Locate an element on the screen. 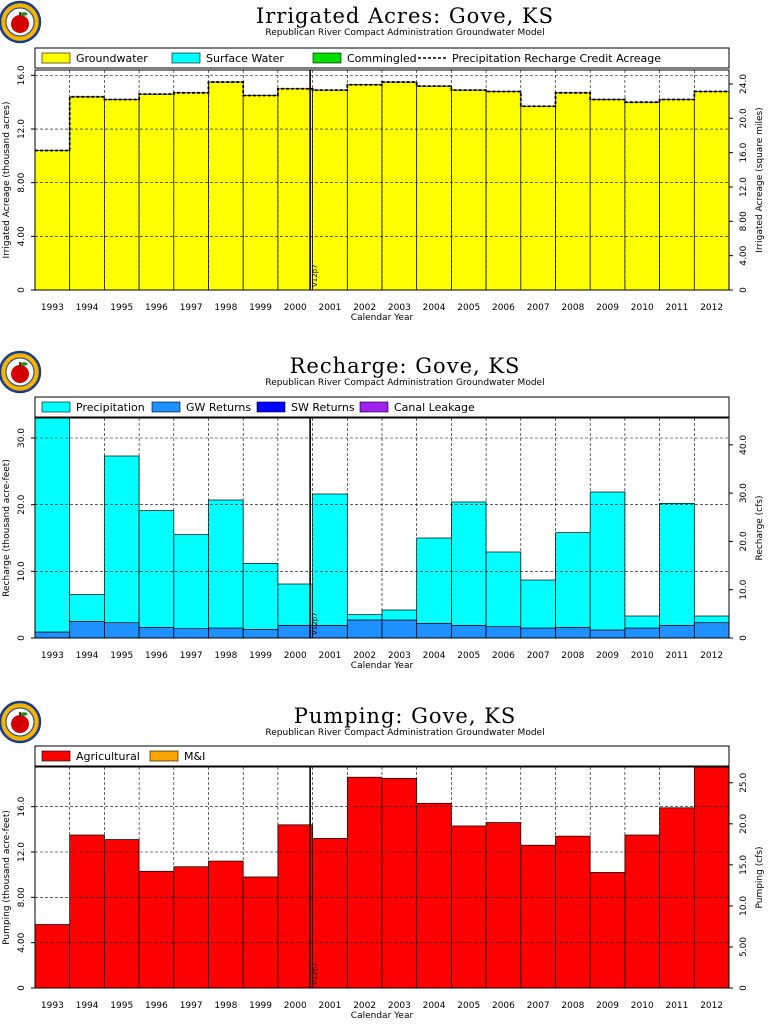  bar-agricultural-2007 is located at coordinates (538, 916).